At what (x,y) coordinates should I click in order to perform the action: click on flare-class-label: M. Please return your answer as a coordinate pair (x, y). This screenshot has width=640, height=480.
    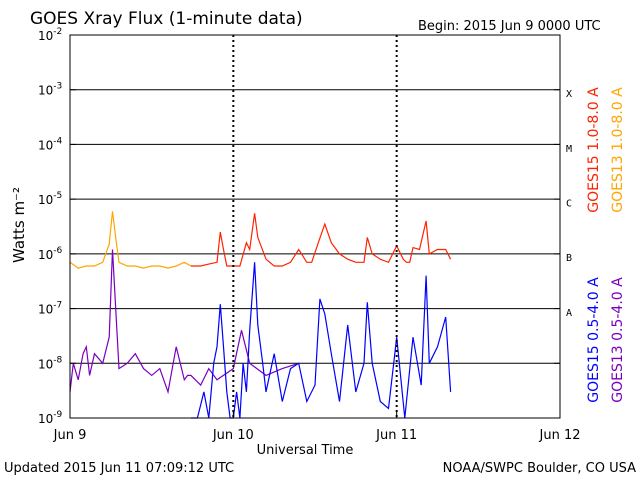
    Looking at the image, I should click on (569, 149).